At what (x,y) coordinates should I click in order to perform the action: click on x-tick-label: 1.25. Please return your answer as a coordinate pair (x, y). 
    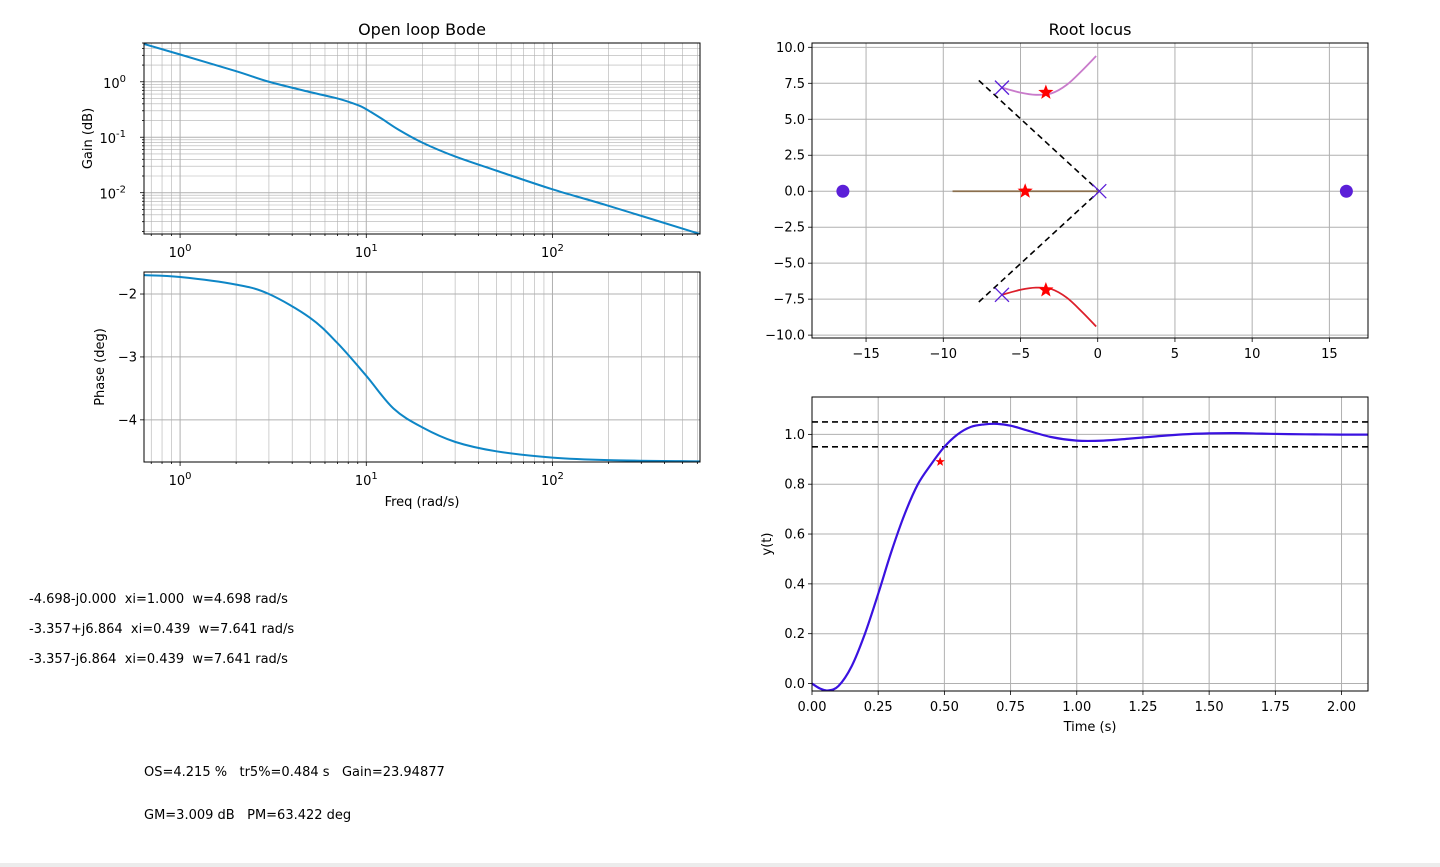
    Looking at the image, I should click on (1142, 707).